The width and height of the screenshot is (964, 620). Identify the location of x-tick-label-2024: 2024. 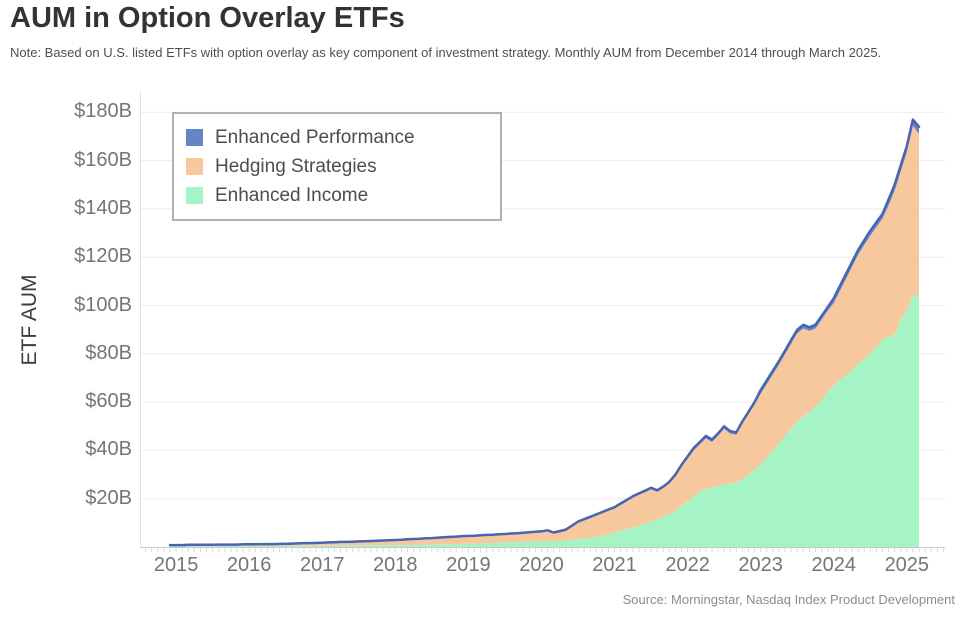
(833, 565).